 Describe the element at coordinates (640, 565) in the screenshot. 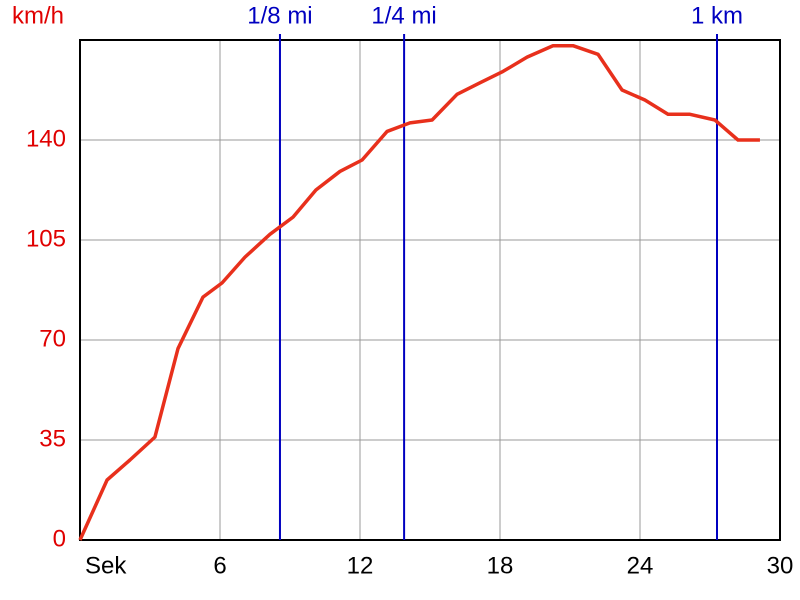

I see `x-tick-label: 24` at that location.